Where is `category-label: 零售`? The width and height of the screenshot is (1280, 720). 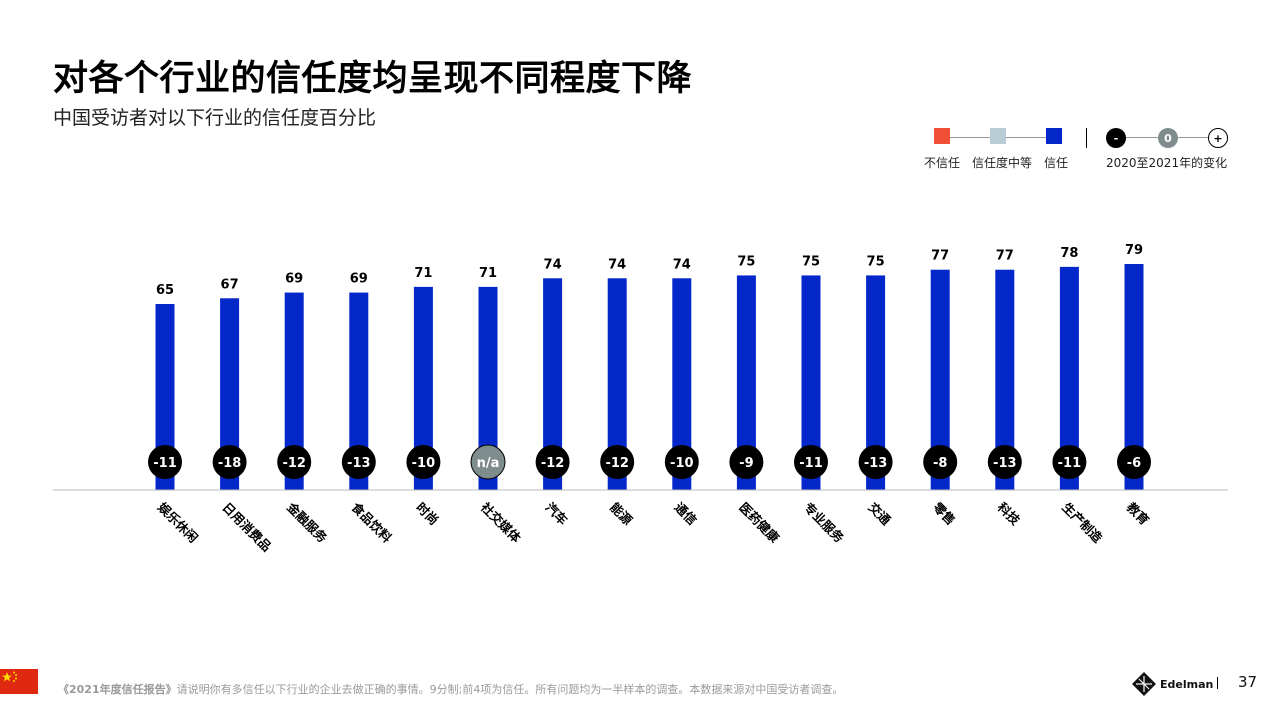
category-label: 零售 is located at coordinates (943, 513).